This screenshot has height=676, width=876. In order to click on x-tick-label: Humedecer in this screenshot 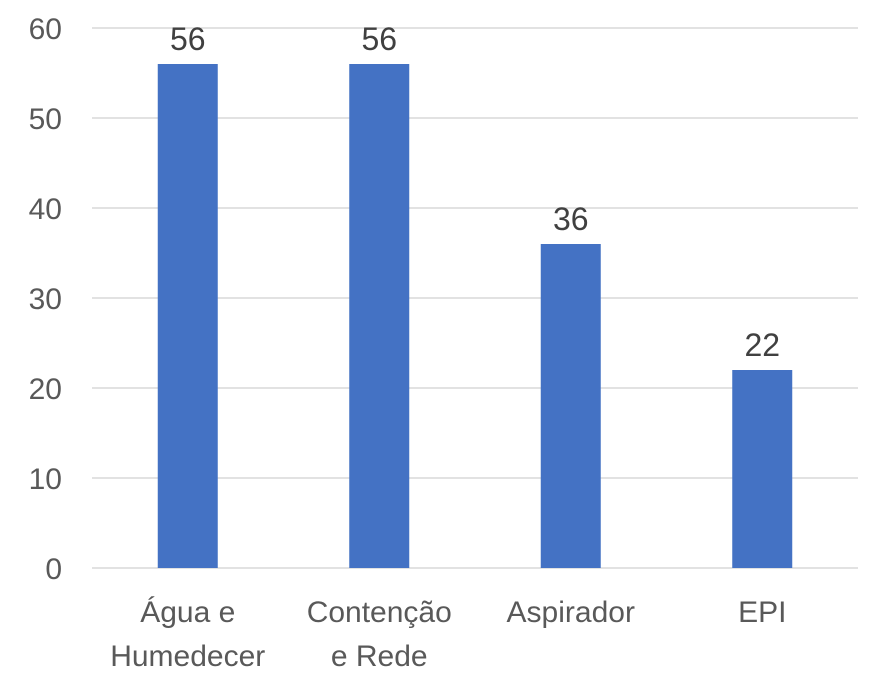, I will do `click(187, 656)`.